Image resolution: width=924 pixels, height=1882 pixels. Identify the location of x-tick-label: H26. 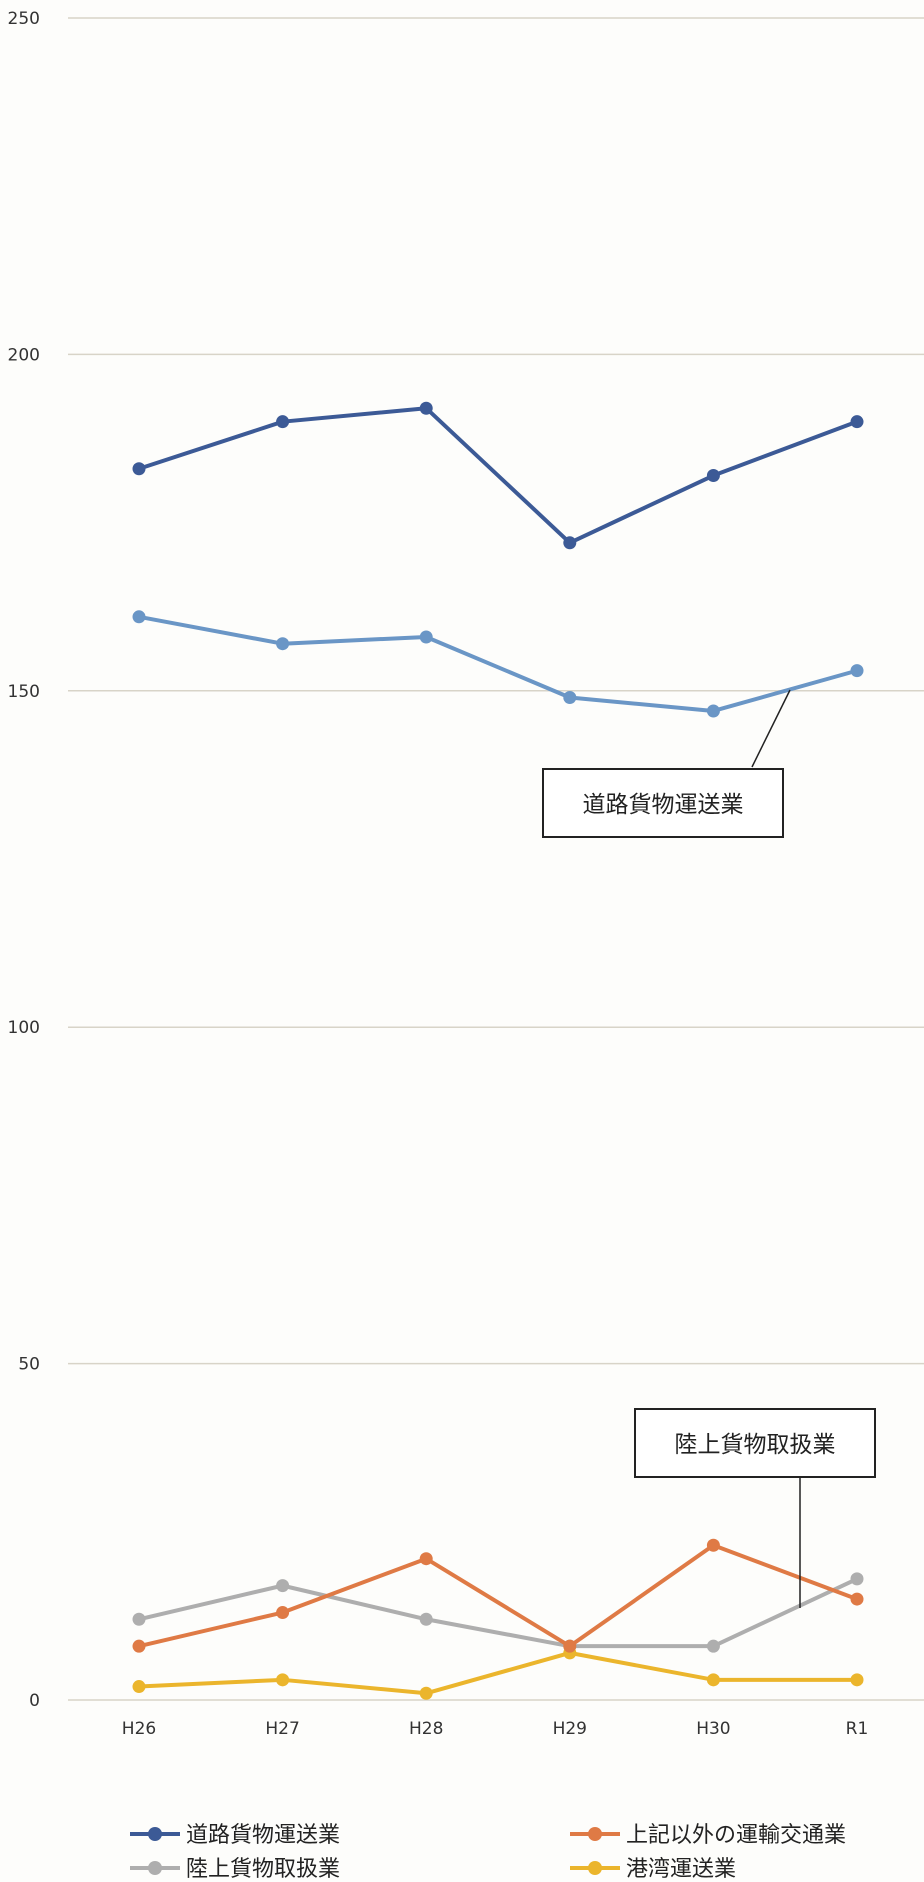
(139, 1729).